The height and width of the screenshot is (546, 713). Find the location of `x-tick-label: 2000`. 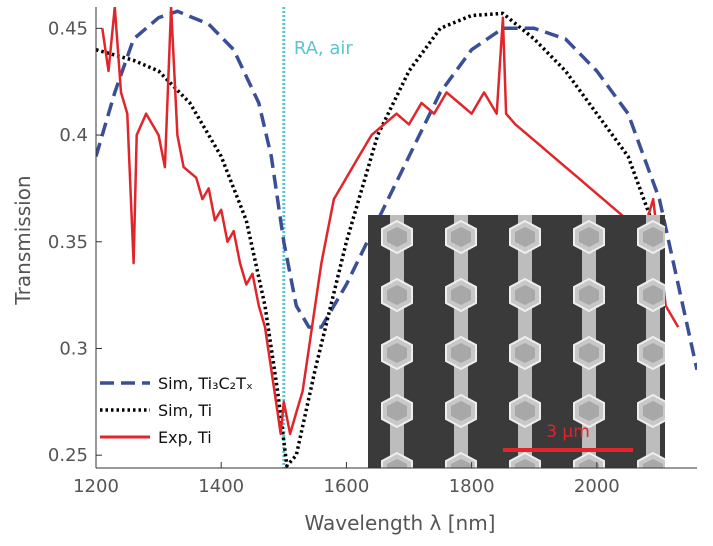

x-tick-label: 2000 is located at coordinates (597, 486).